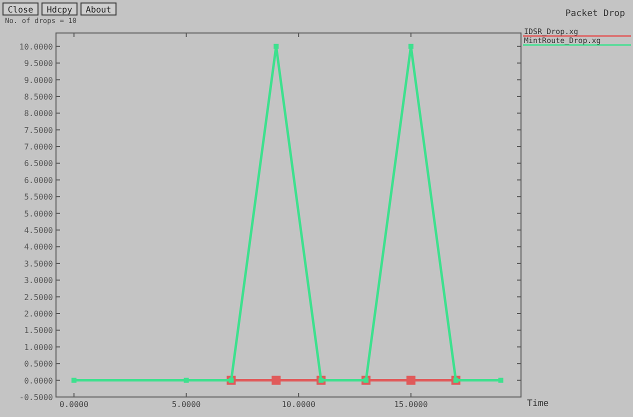 Image resolution: width=633 pixels, height=417 pixels. I want to click on y-tick-label: 7.5000, so click(39, 130).